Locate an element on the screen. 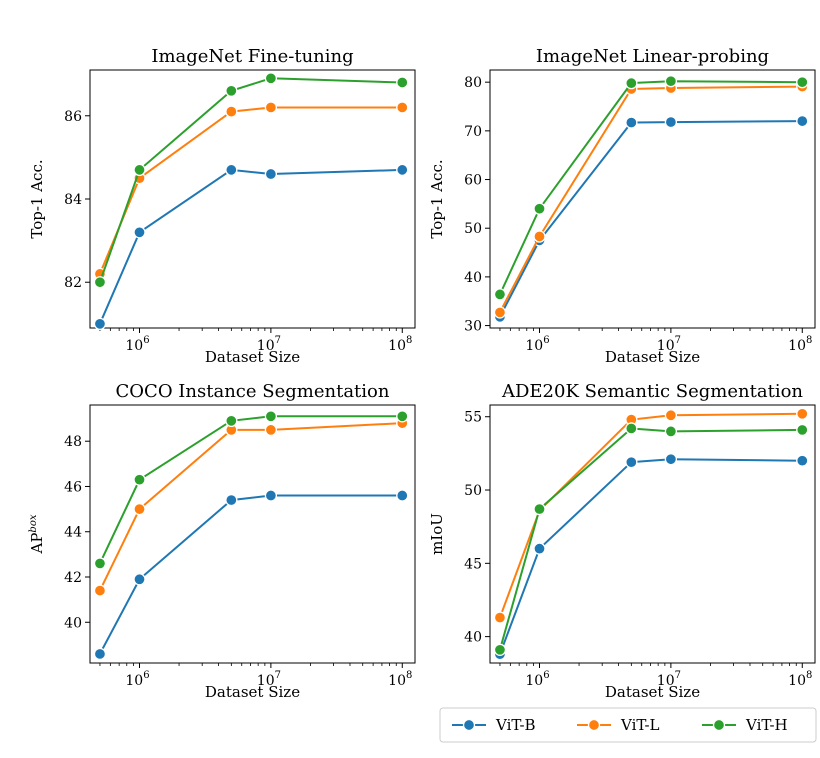 This screenshot has height=758, width=820. y-axis-label: mIoU is located at coordinates (437, 534).